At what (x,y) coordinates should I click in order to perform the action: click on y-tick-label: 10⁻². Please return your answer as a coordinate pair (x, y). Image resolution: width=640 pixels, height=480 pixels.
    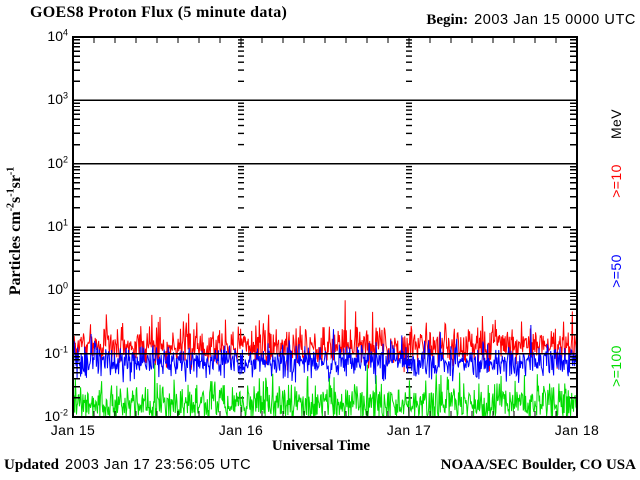
    Looking at the image, I should click on (56, 415).